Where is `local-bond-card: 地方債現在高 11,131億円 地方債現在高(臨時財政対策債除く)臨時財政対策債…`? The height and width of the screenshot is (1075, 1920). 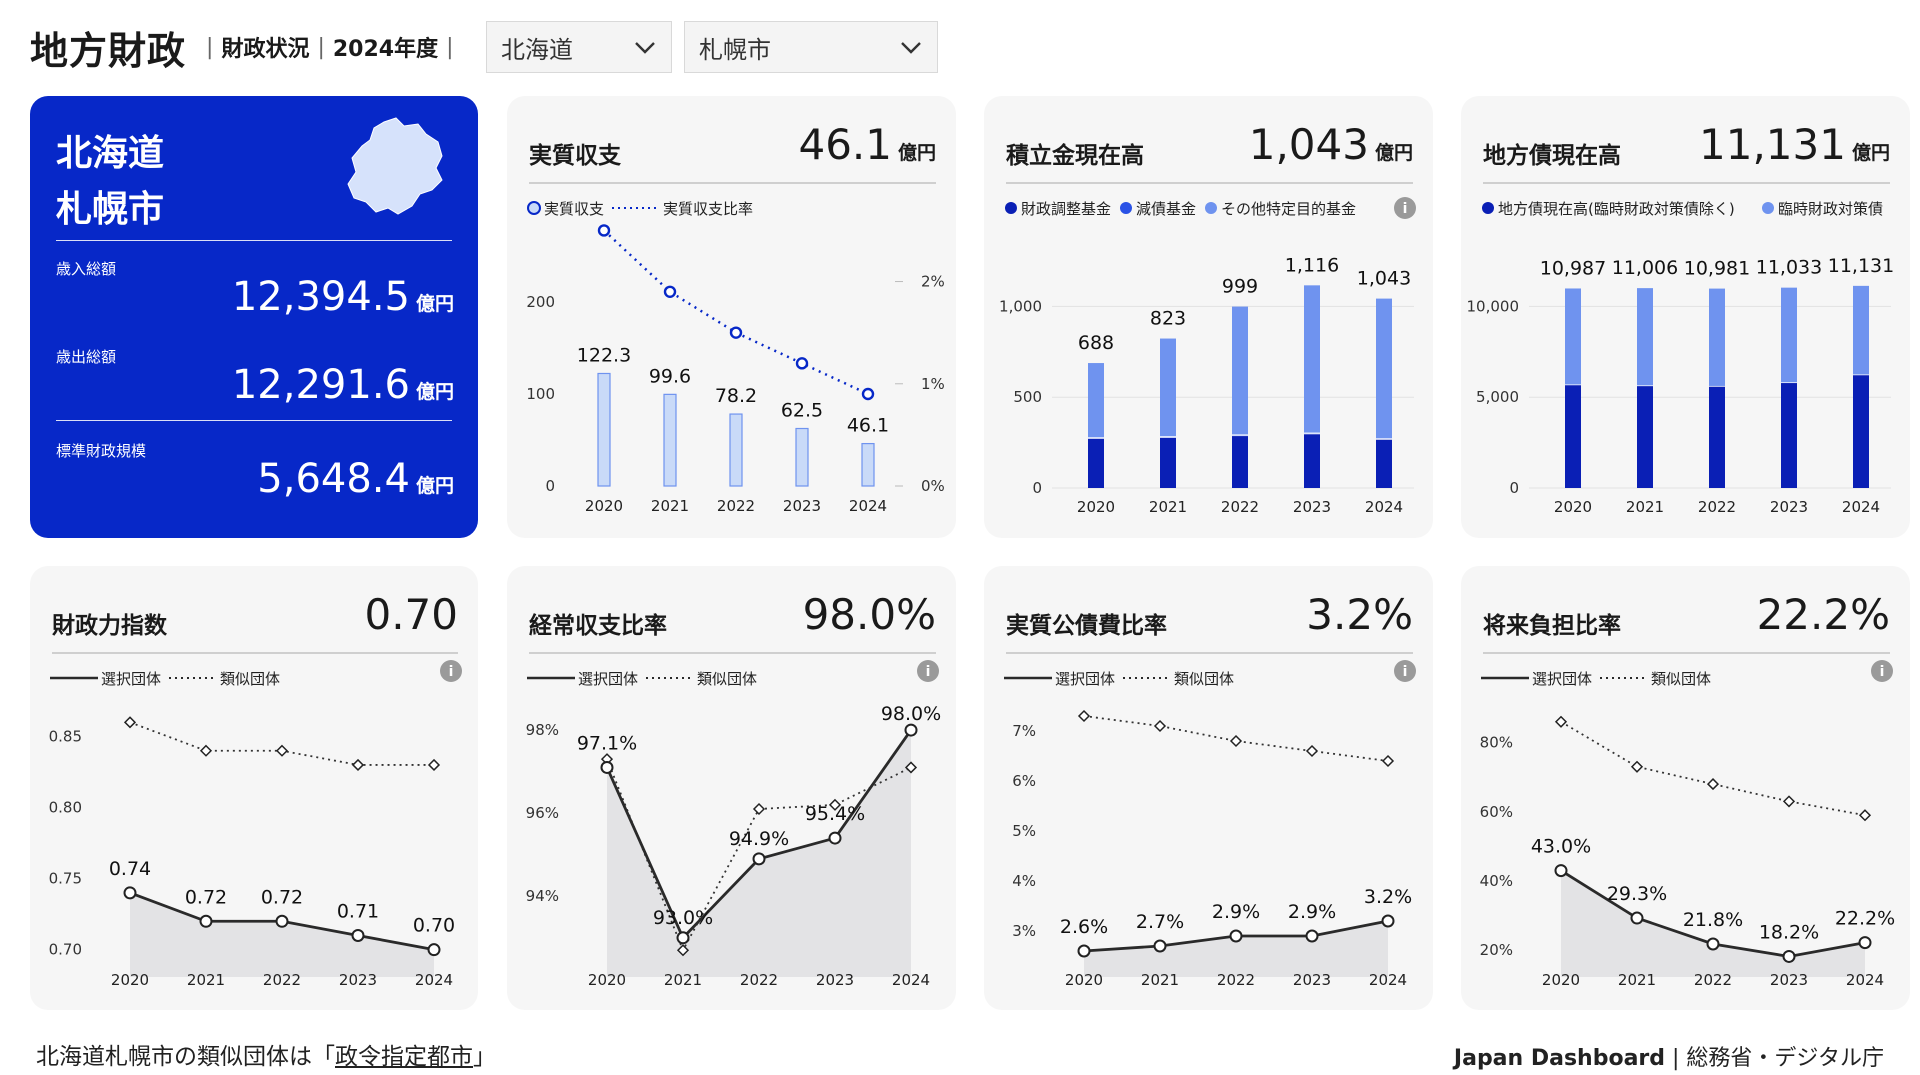 local-bond-card: 地方債現在高 11,131億円 地方債現在高(臨時財政対策債除く)臨時財政対策債… is located at coordinates (1685, 317).